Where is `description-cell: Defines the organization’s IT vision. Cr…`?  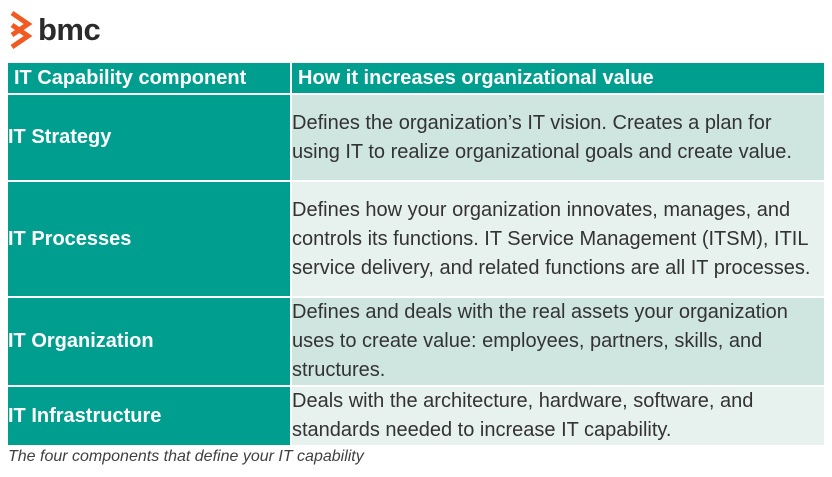
description-cell: Defines the organization’s IT vision. Cr… is located at coordinates (558, 137).